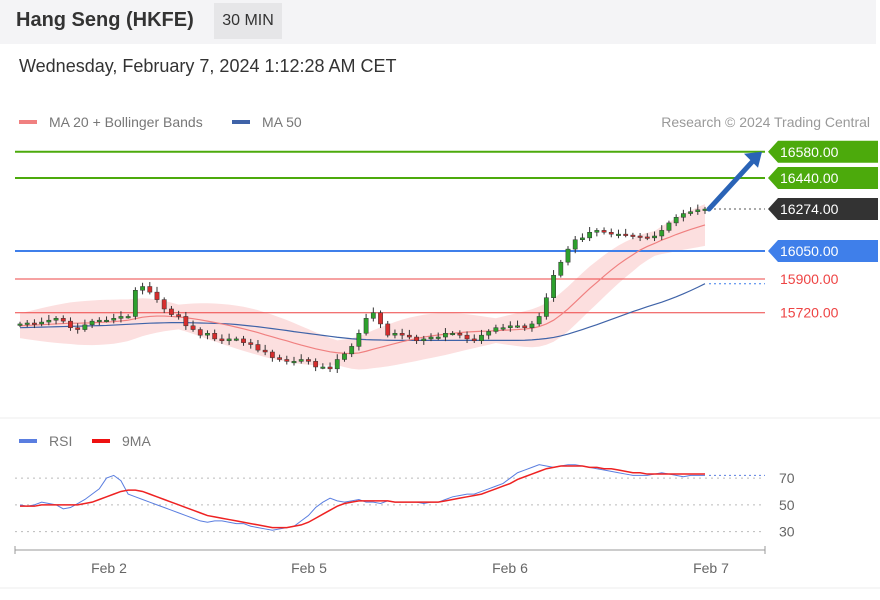 This screenshot has height=600, width=880. What do you see at coordinates (809, 178) in the screenshot?
I see `level-label: 16440.00` at bounding box center [809, 178].